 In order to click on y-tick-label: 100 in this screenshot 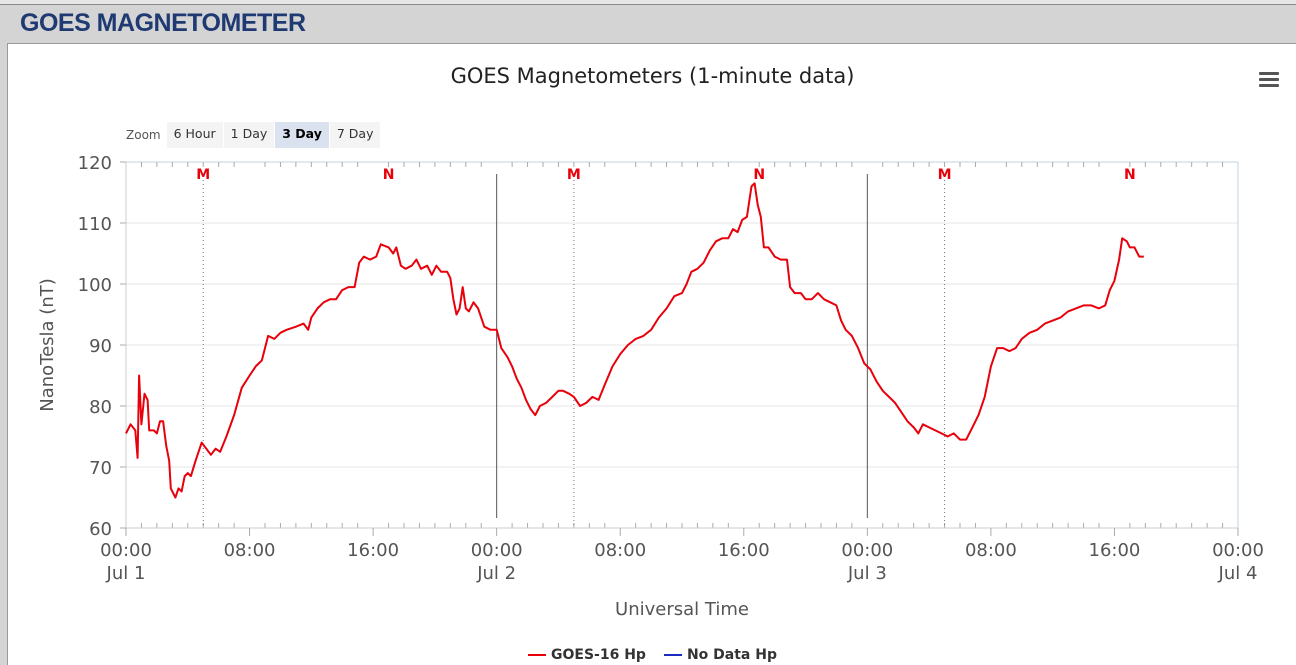, I will do `click(95, 285)`.